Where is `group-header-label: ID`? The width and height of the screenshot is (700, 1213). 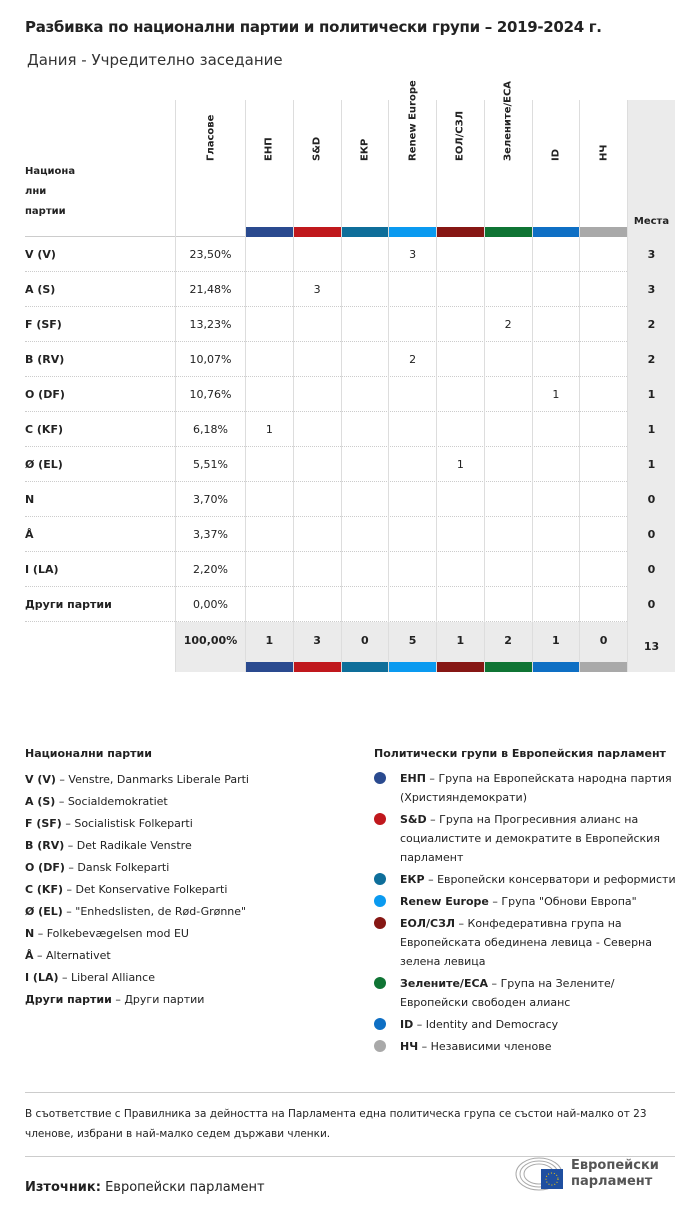
group-header-label: ID is located at coordinates (556, 154).